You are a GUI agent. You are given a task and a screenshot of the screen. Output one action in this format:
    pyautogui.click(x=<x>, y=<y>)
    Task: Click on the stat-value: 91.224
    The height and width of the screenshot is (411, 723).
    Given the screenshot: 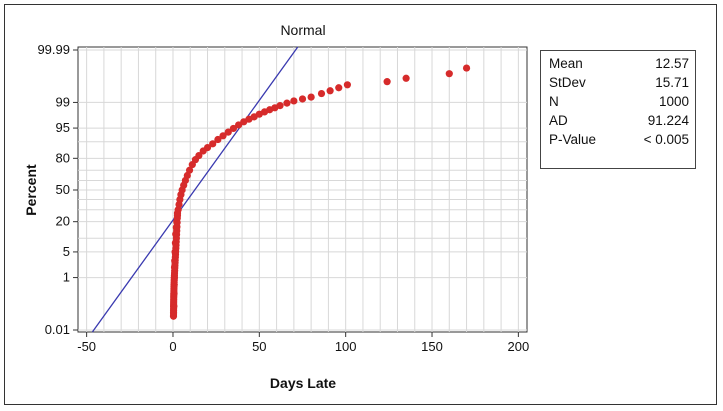 What is the action you would take?
    pyautogui.click(x=668, y=120)
    